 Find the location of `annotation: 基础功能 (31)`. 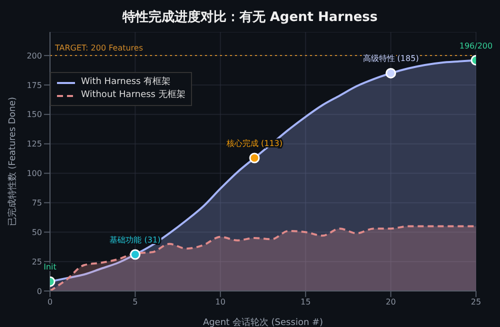

annotation: 基础功能 (31) is located at coordinates (135, 240).